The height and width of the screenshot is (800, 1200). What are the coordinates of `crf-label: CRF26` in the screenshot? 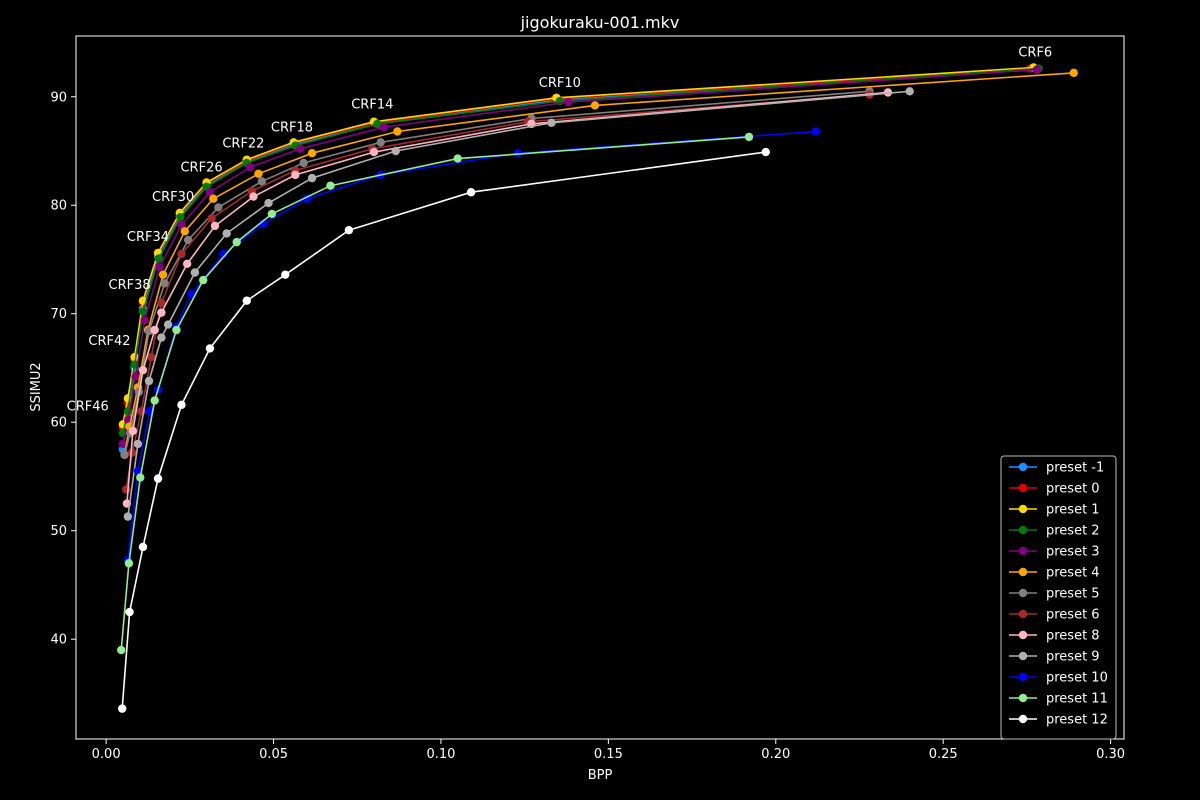 It's located at (201, 168).